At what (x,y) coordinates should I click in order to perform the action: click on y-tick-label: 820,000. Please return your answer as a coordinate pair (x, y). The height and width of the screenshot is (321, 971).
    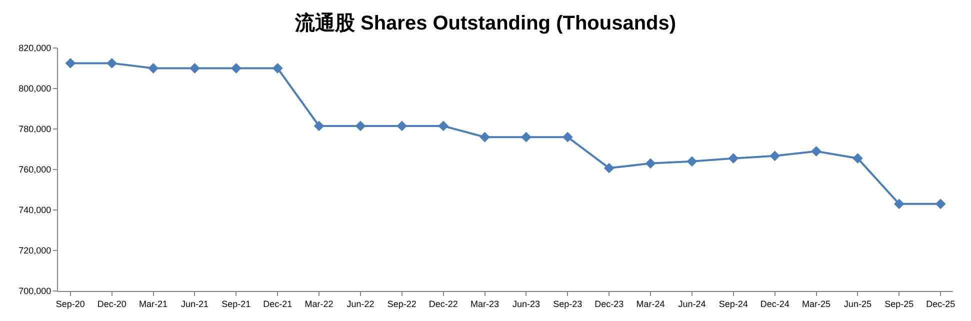
    Looking at the image, I should click on (35, 48).